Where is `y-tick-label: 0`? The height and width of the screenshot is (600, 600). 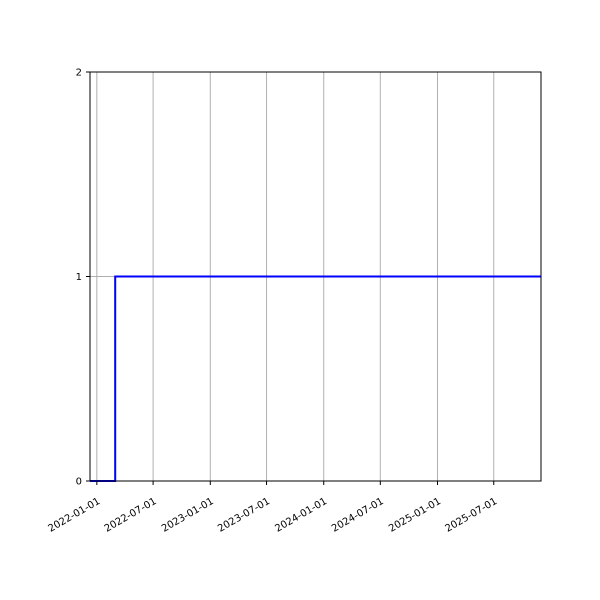
y-tick-label: 0 is located at coordinates (79, 482).